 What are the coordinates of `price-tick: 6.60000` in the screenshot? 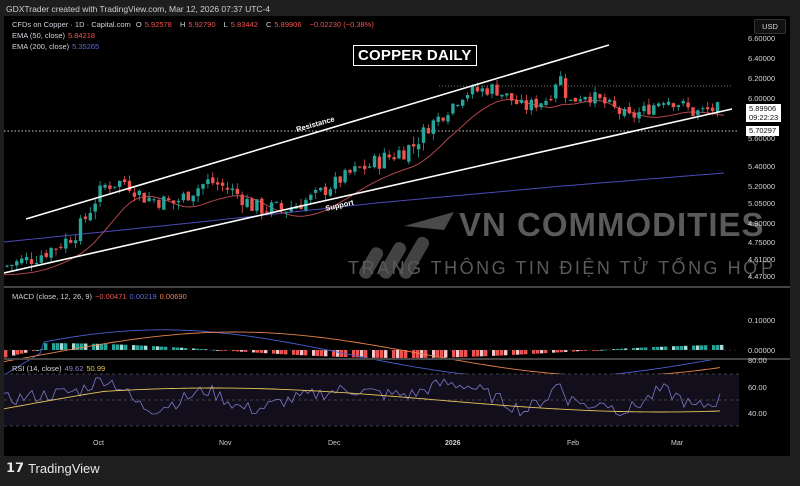 It's located at (762, 38).